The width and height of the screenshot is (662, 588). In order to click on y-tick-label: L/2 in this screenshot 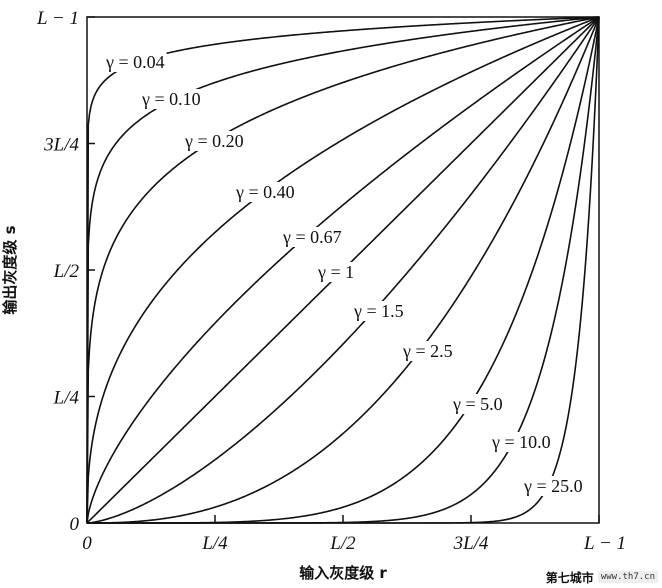, I will do `click(66, 271)`.